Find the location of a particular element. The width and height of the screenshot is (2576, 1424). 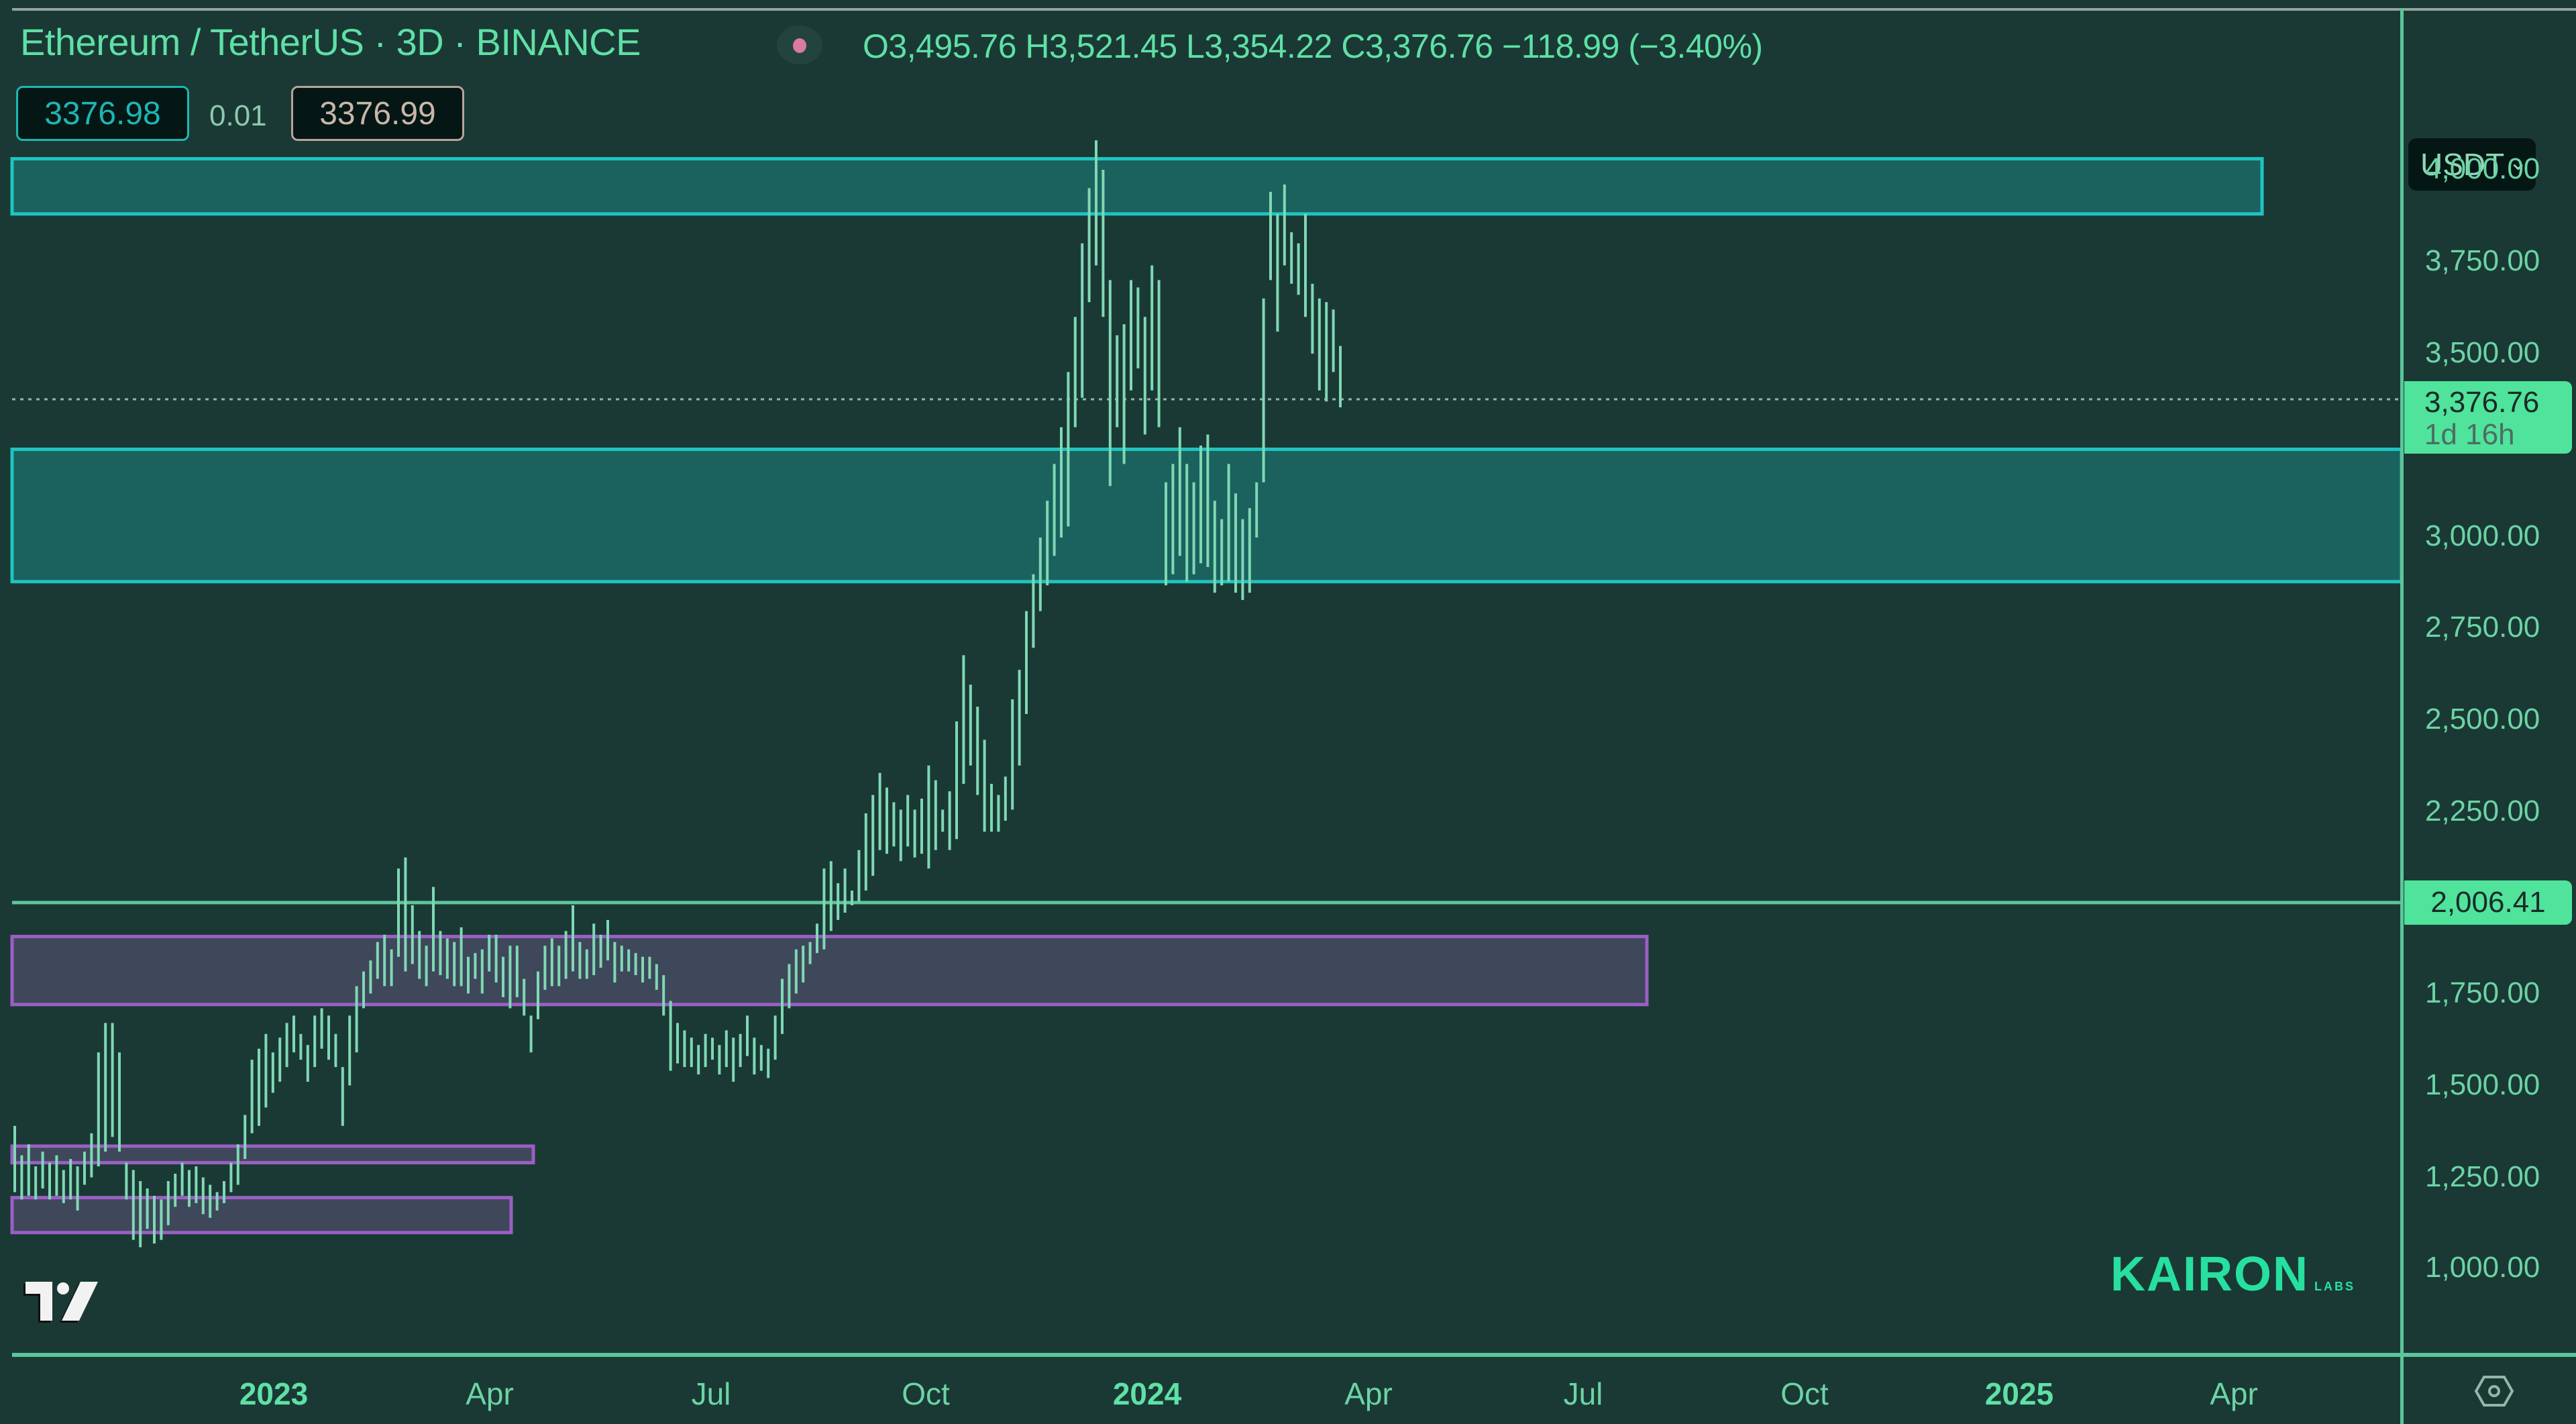

spread-value: 0.01 is located at coordinates (238, 115).